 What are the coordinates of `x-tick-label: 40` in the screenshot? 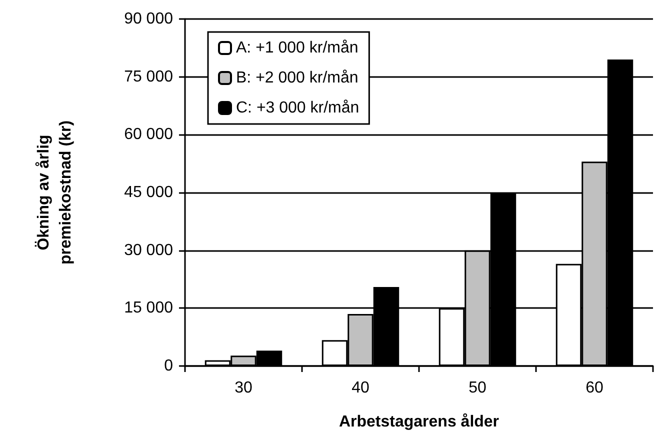 It's located at (361, 388).